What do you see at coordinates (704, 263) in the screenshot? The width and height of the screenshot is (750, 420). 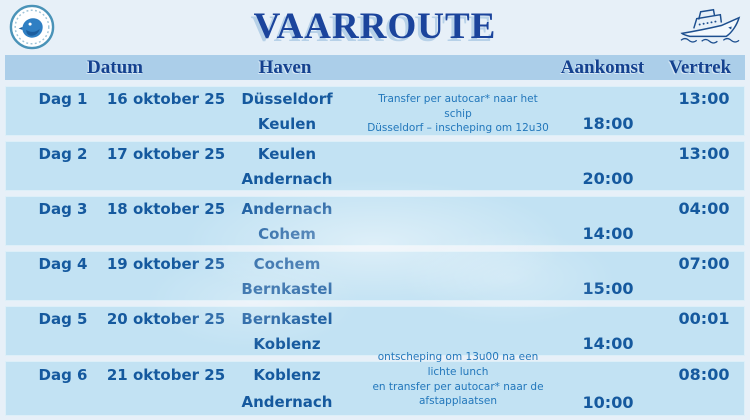 I see `departure-time: 07:00` at bounding box center [704, 263].